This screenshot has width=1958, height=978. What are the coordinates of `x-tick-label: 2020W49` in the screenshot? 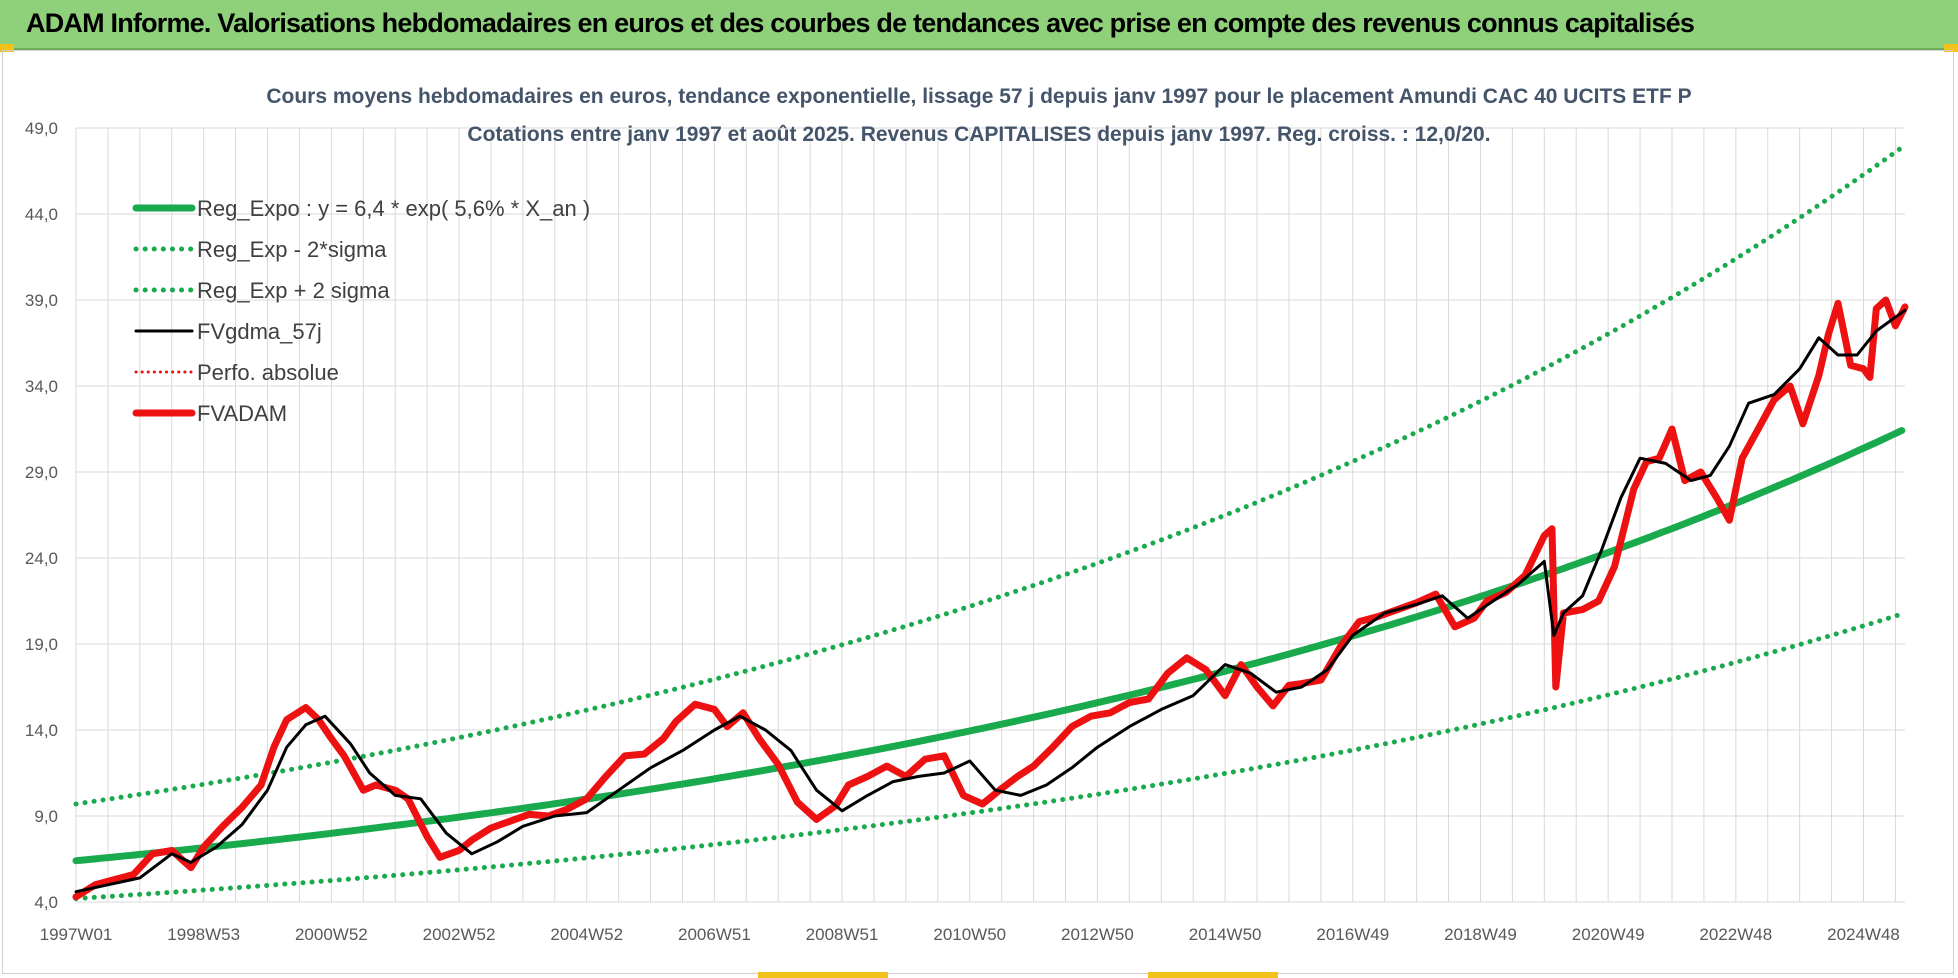 It's located at (1608, 934).